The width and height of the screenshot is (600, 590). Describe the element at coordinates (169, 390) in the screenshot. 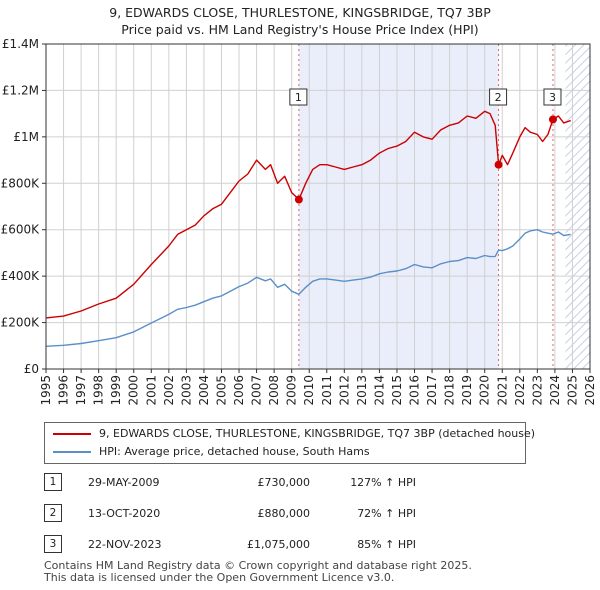

I see `x-tick-label: 2002` at that location.